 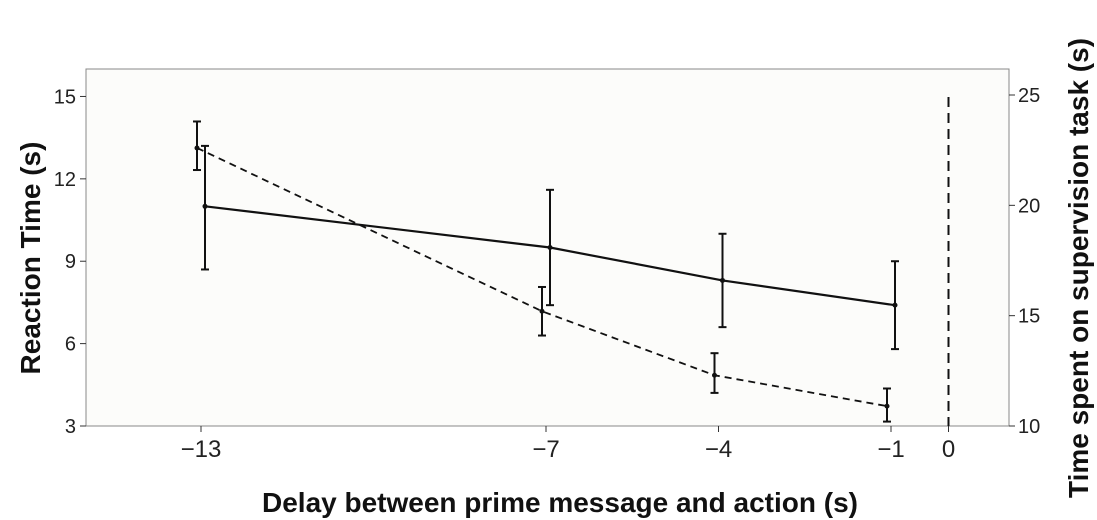 I want to click on y2-tick-label: 20, so click(x=1029, y=206).